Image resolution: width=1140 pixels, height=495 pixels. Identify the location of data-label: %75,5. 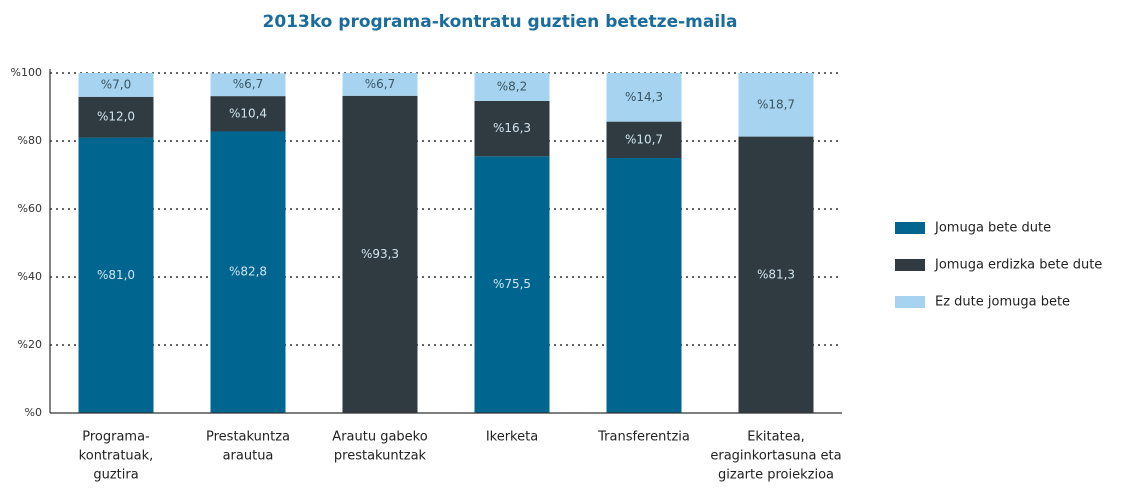
(512, 284).